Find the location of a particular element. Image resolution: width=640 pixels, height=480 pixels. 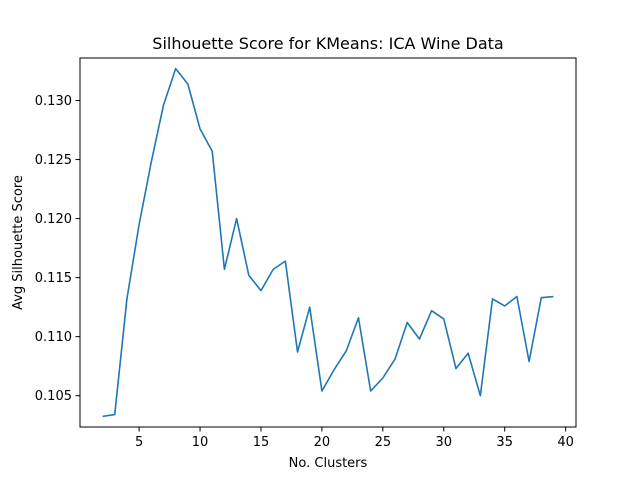

y-tick-label: 0.110 is located at coordinates (53, 337).